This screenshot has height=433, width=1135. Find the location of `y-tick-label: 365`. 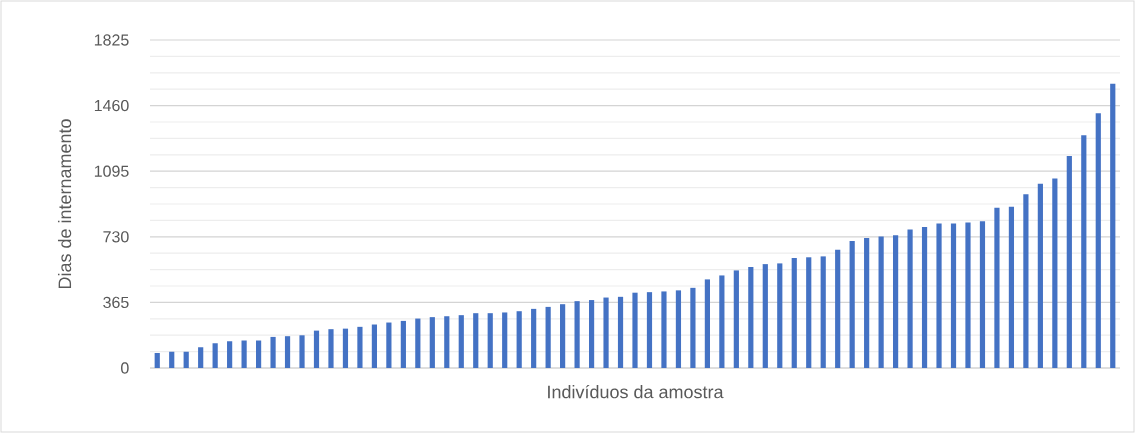

y-tick-label: 365 is located at coordinates (116, 302).